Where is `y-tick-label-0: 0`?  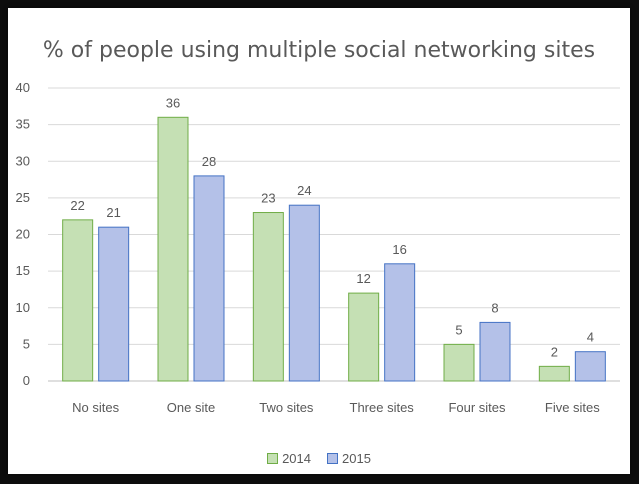 y-tick-label-0: 0 is located at coordinates (26, 380).